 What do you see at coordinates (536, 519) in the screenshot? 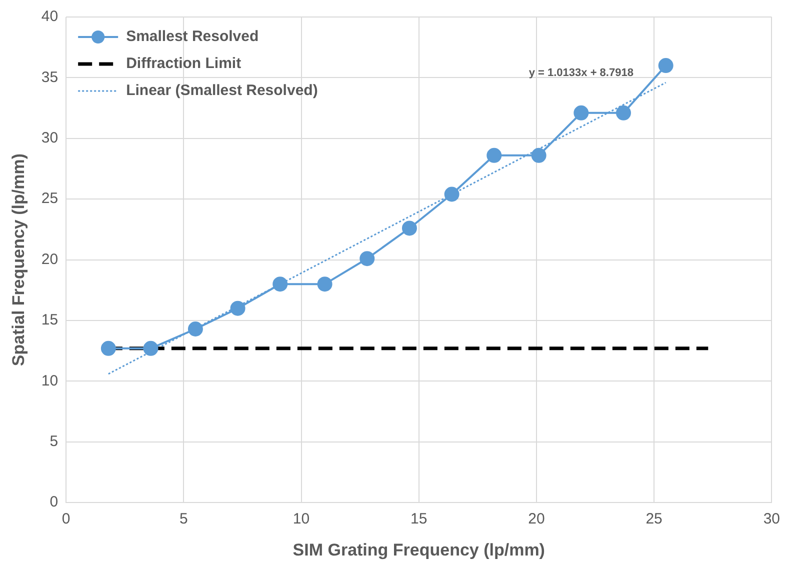
I see `x-tick-label: 20` at bounding box center [536, 519].